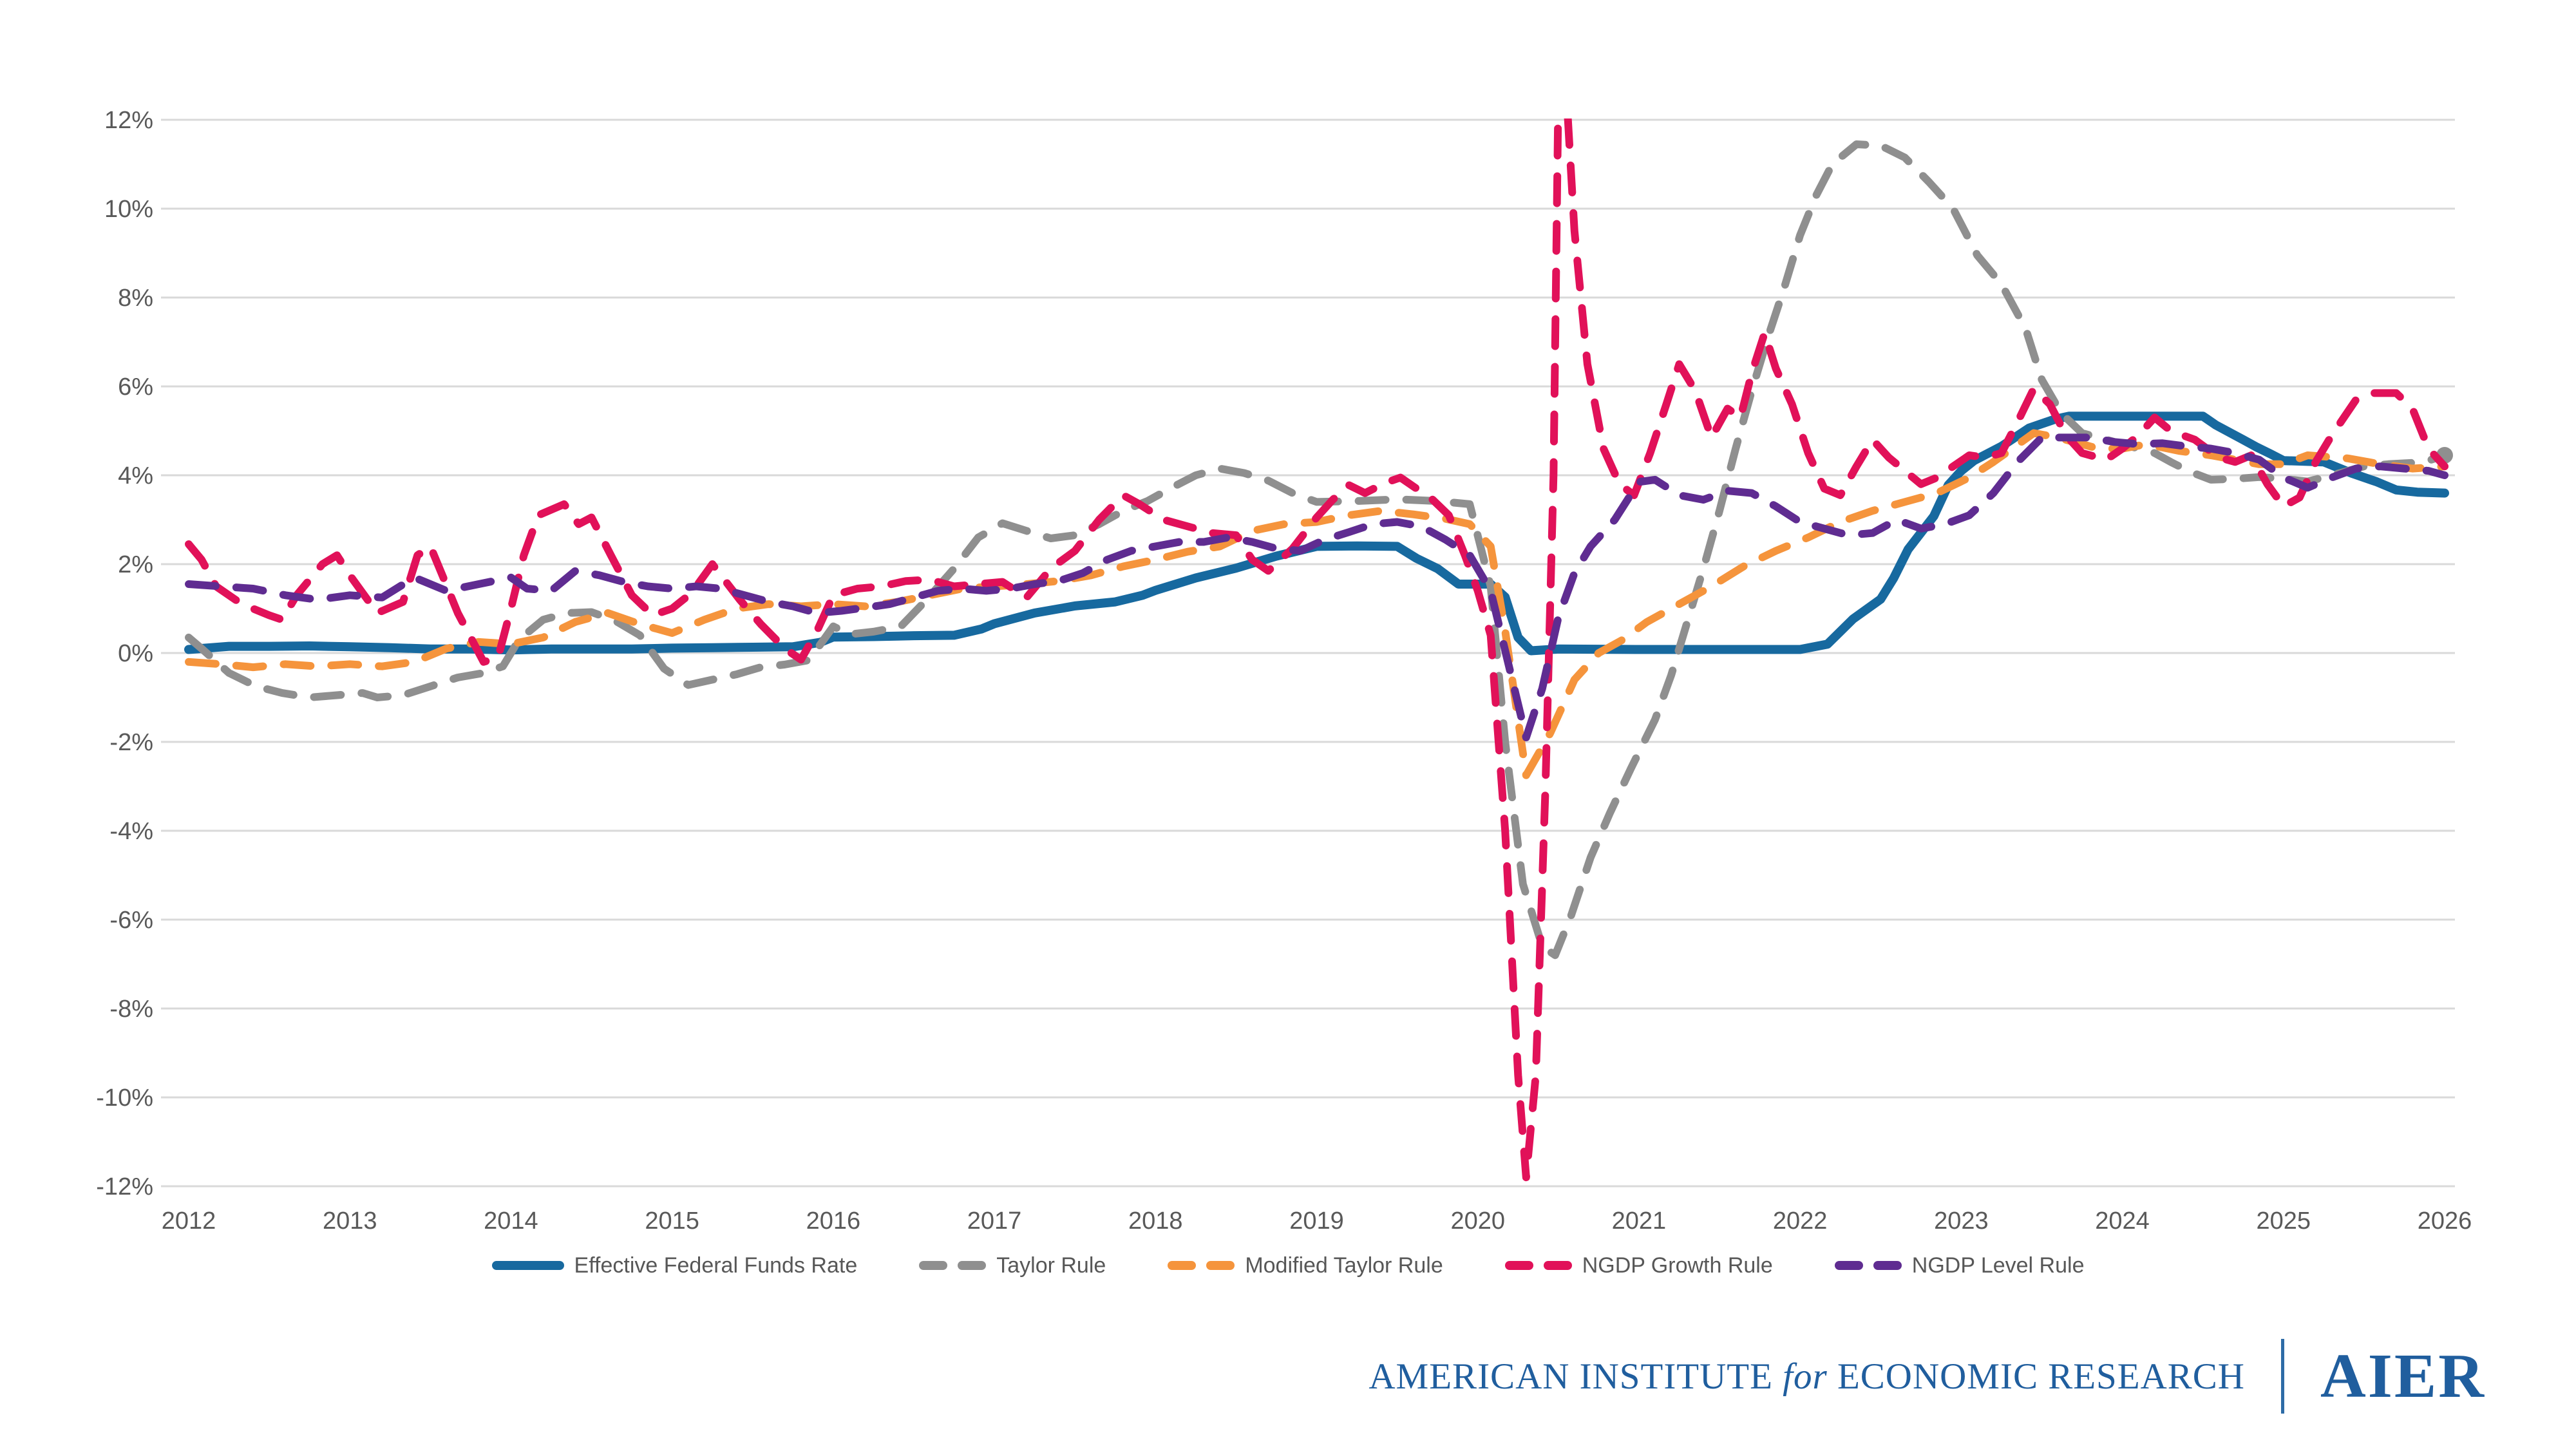  What do you see at coordinates (2122, 1222) in the screenshot?
I see `x-tick-label: 2024` at bounding box center [2122, 1222].